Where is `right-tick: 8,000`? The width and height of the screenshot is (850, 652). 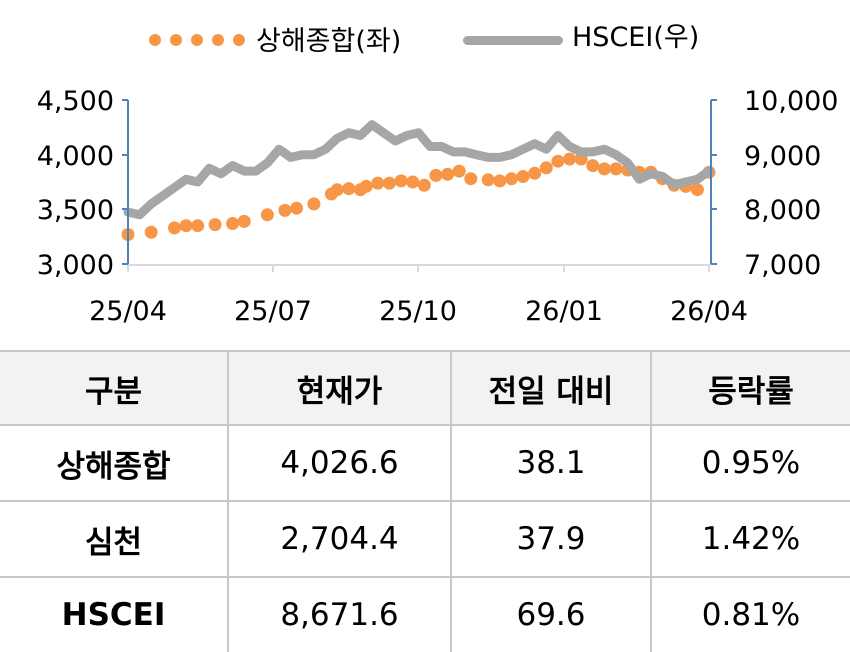
right-tick: 8,000 is located at coordinates (782, 210).